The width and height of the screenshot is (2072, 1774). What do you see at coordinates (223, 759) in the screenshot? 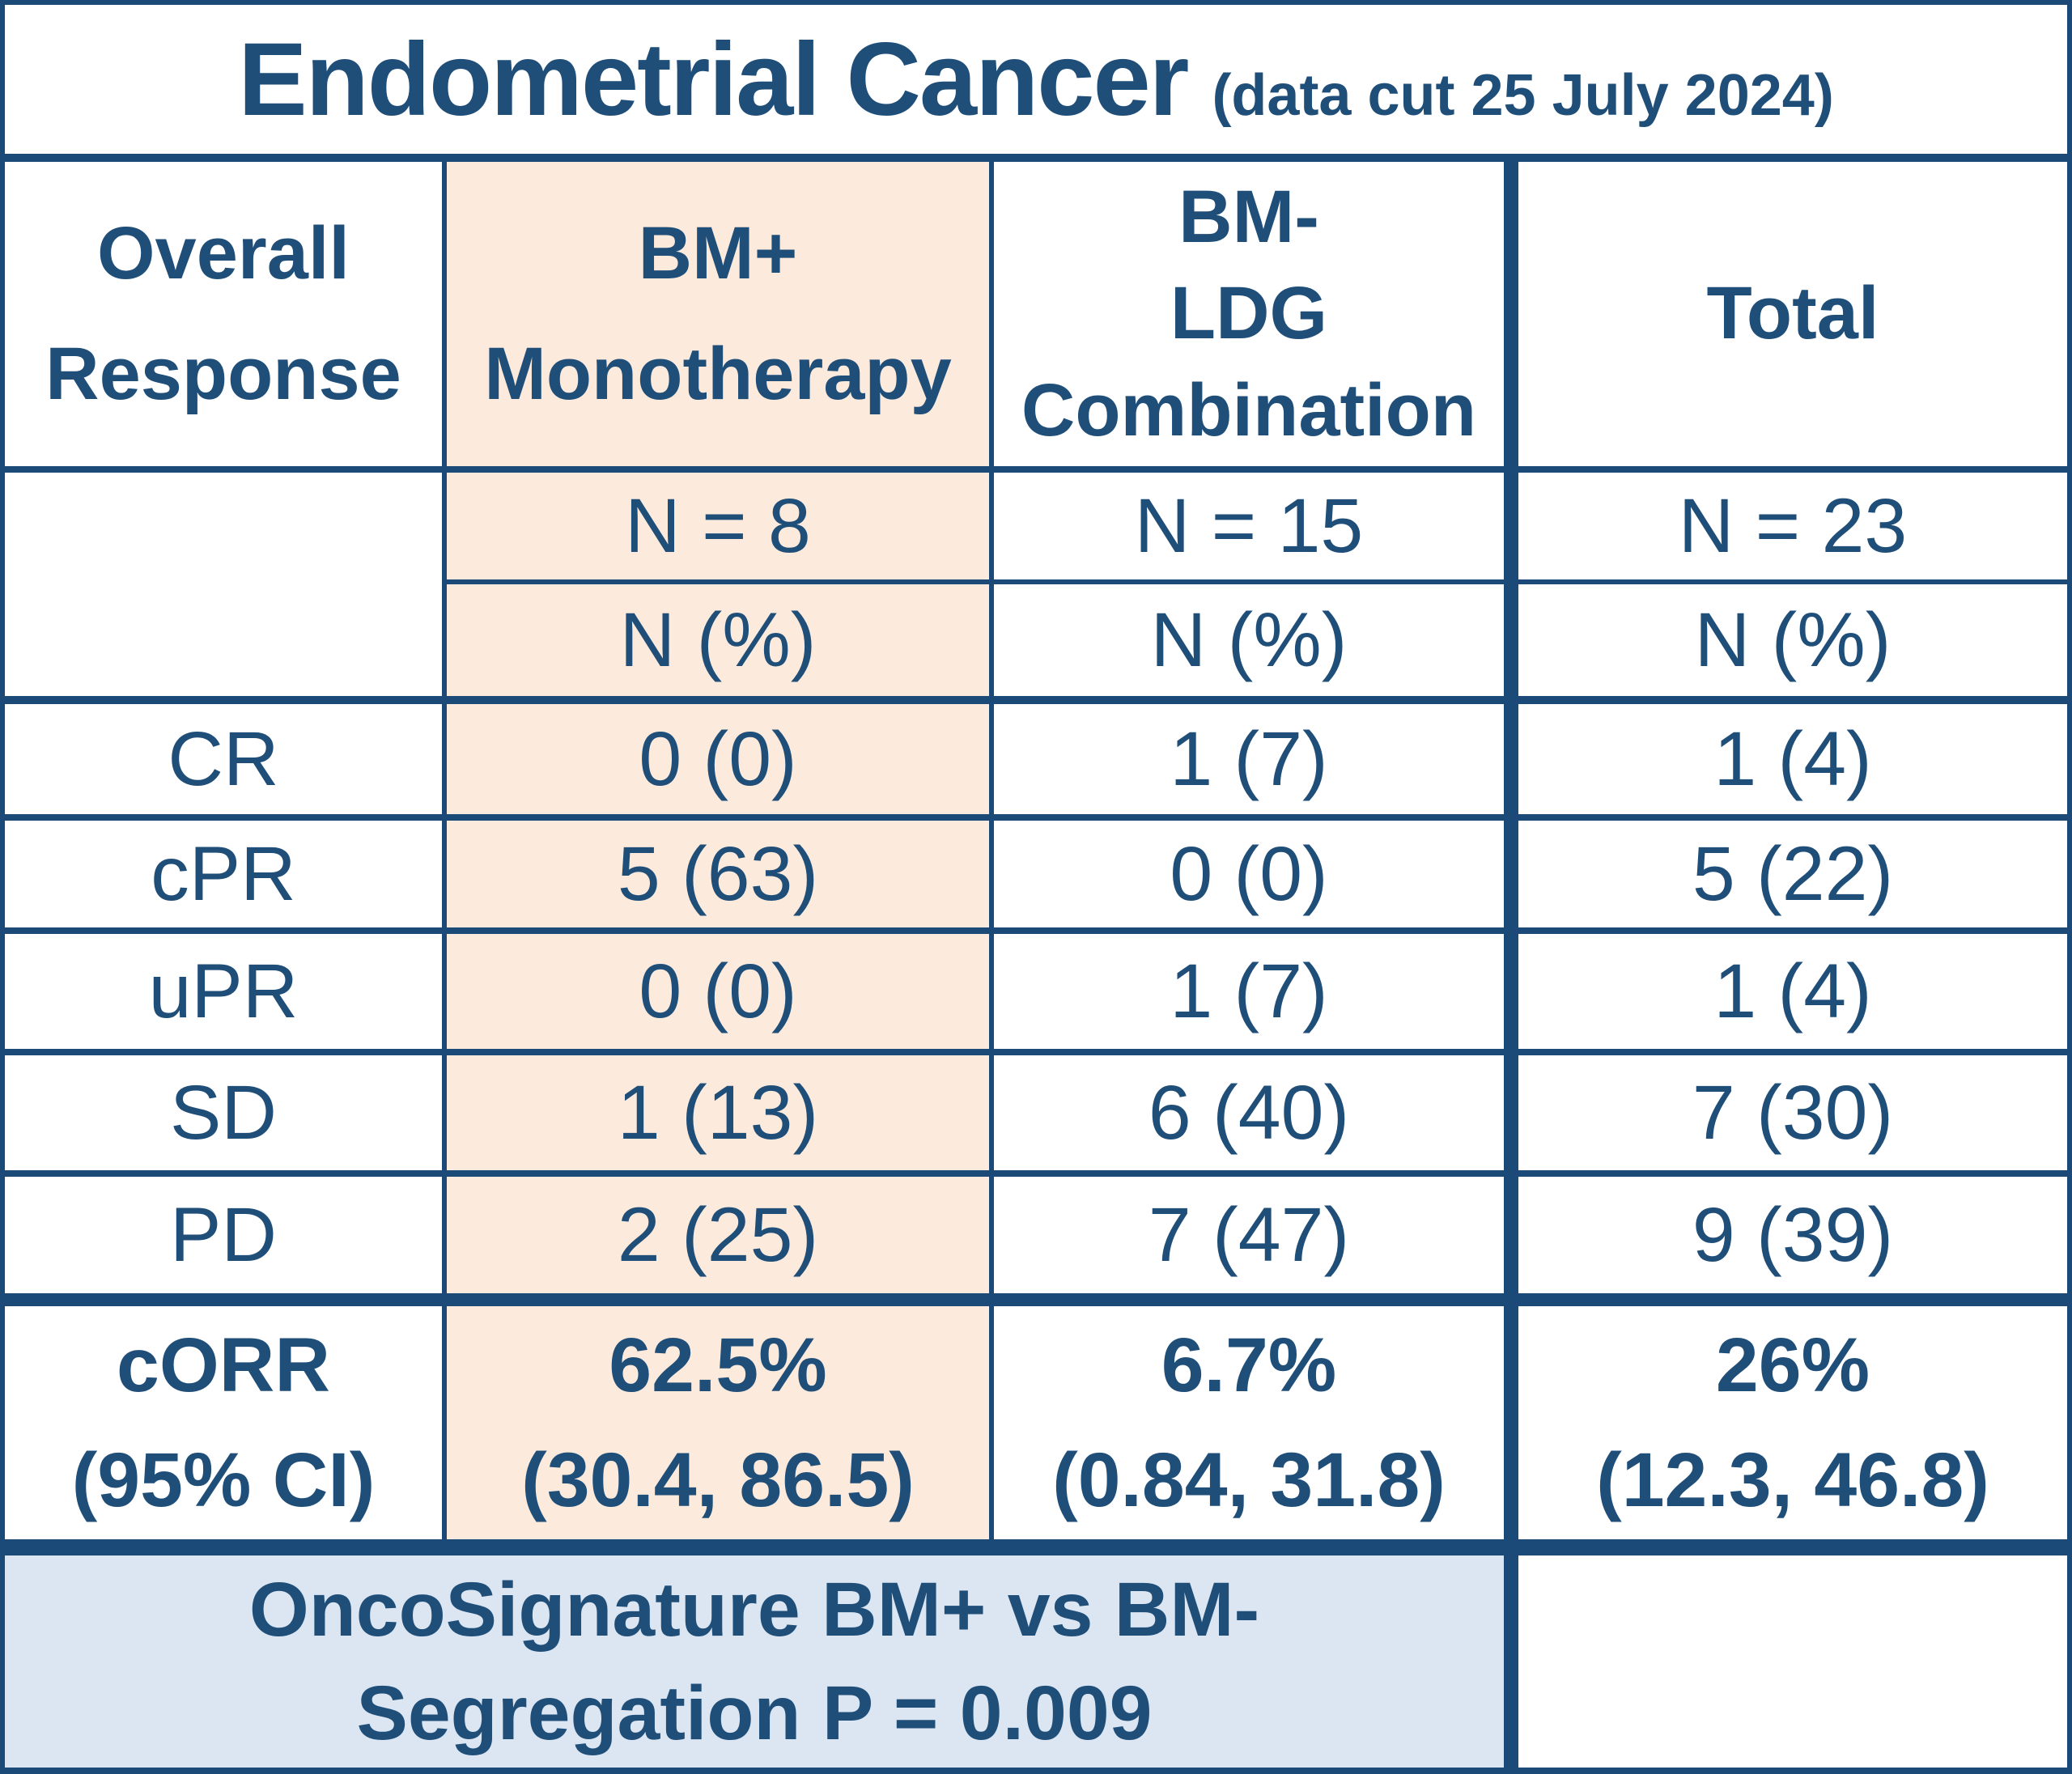
I see `row-label-cr: CR` at bounding box center [223, 759].